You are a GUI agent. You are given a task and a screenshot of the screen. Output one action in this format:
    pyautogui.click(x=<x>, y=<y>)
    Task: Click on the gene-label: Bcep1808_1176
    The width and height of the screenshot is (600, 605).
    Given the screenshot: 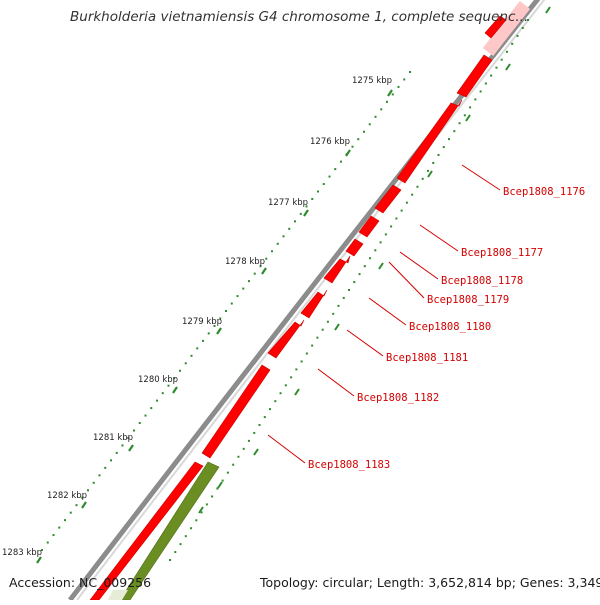 What is the action you would take?
    pyautogui.click(x=544, y=192)
    